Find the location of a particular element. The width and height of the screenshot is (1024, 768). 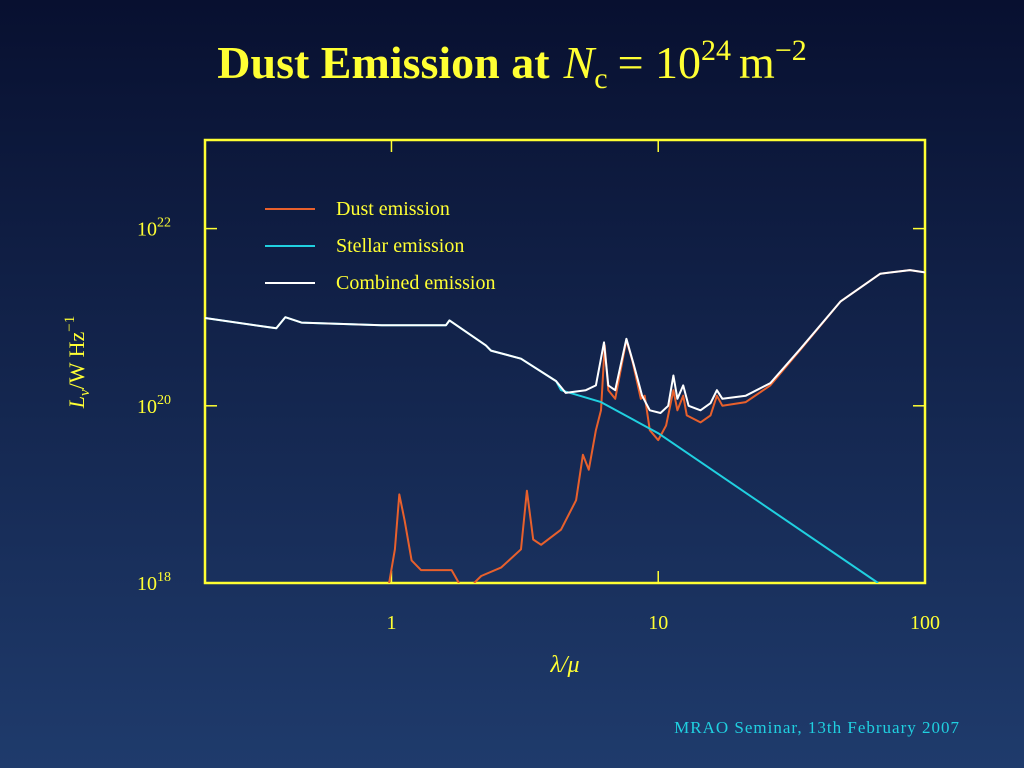

x-tick-label: 10 is located at coordinates (658, 623).